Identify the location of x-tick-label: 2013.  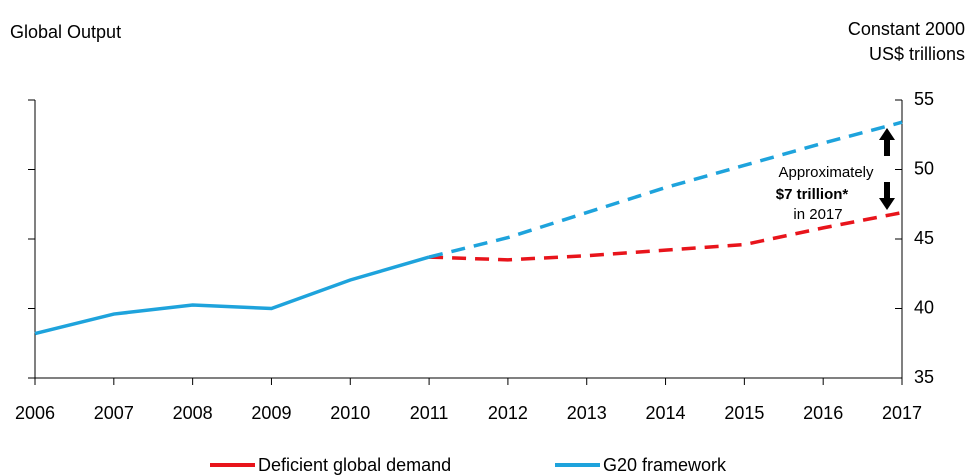
(587, 413).